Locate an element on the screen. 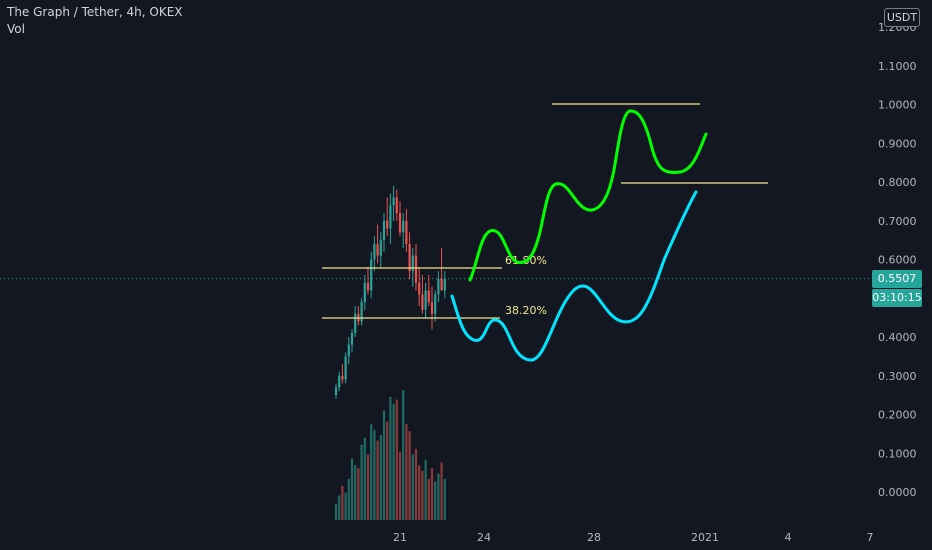 The height and width of the screenshot is (550, 932). chart-legend: The Graph / Tether, 4h, OKEX Vol is located at coordinates (95, 21).